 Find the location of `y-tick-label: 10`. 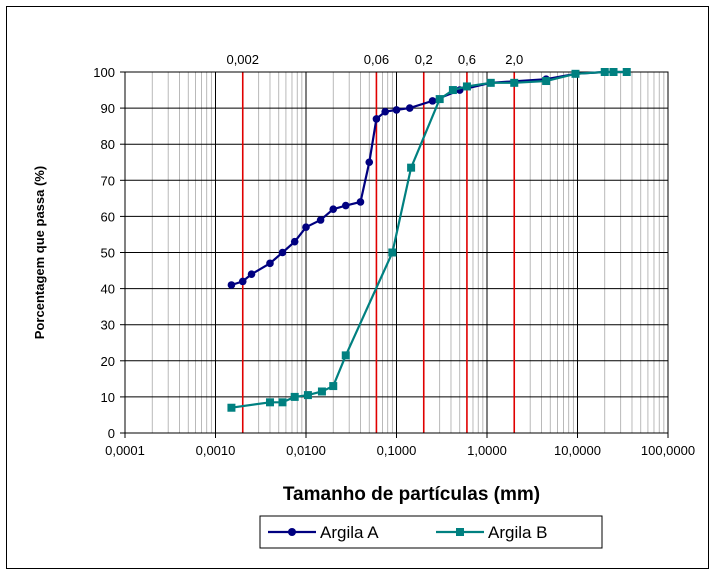

y-tick-label: 10 is located at coordinates (108, 397).